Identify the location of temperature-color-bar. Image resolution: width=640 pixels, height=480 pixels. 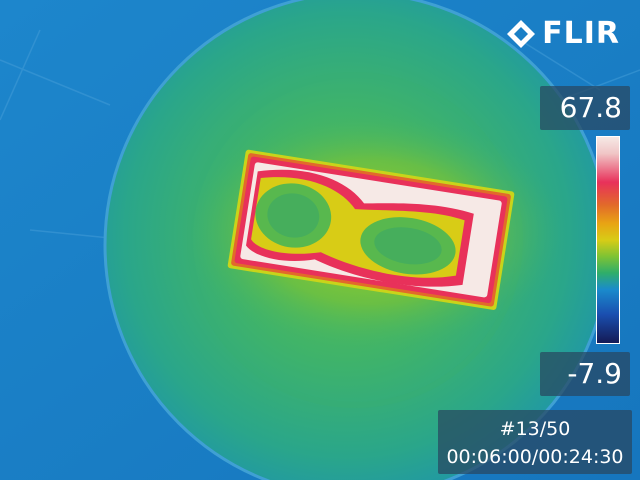
(608, 240).